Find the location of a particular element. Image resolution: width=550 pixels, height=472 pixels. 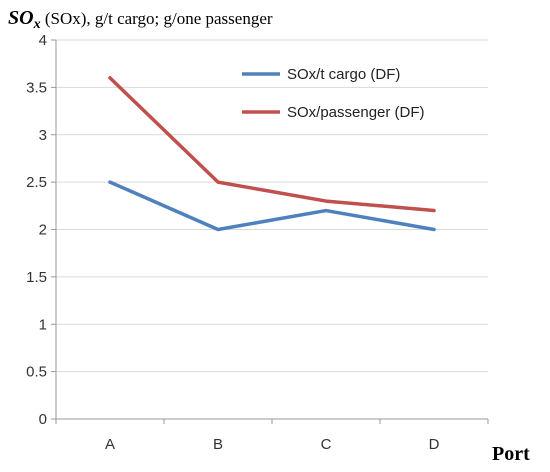

chart-title: SOx (SOx), g/t cargo; g/one passenger is located at coordinates (140, 19).